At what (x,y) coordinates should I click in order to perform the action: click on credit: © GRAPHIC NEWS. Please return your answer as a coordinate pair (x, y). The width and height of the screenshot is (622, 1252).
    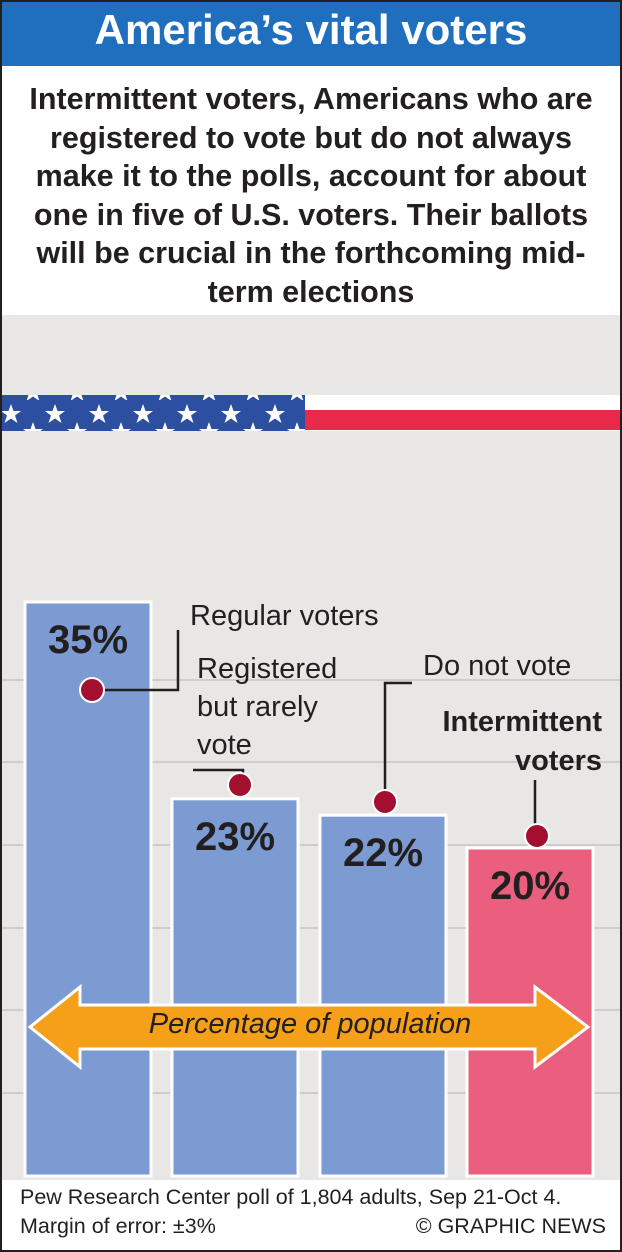
    Looking at the image, I should click on (488, 1226).